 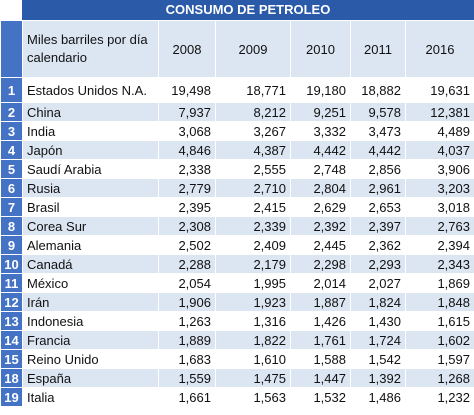 What do you see at coordinates (90, 90) in the screenshot?
I see `name-cell: Estados Unidos N.A.` at bounding box center [90, 90].